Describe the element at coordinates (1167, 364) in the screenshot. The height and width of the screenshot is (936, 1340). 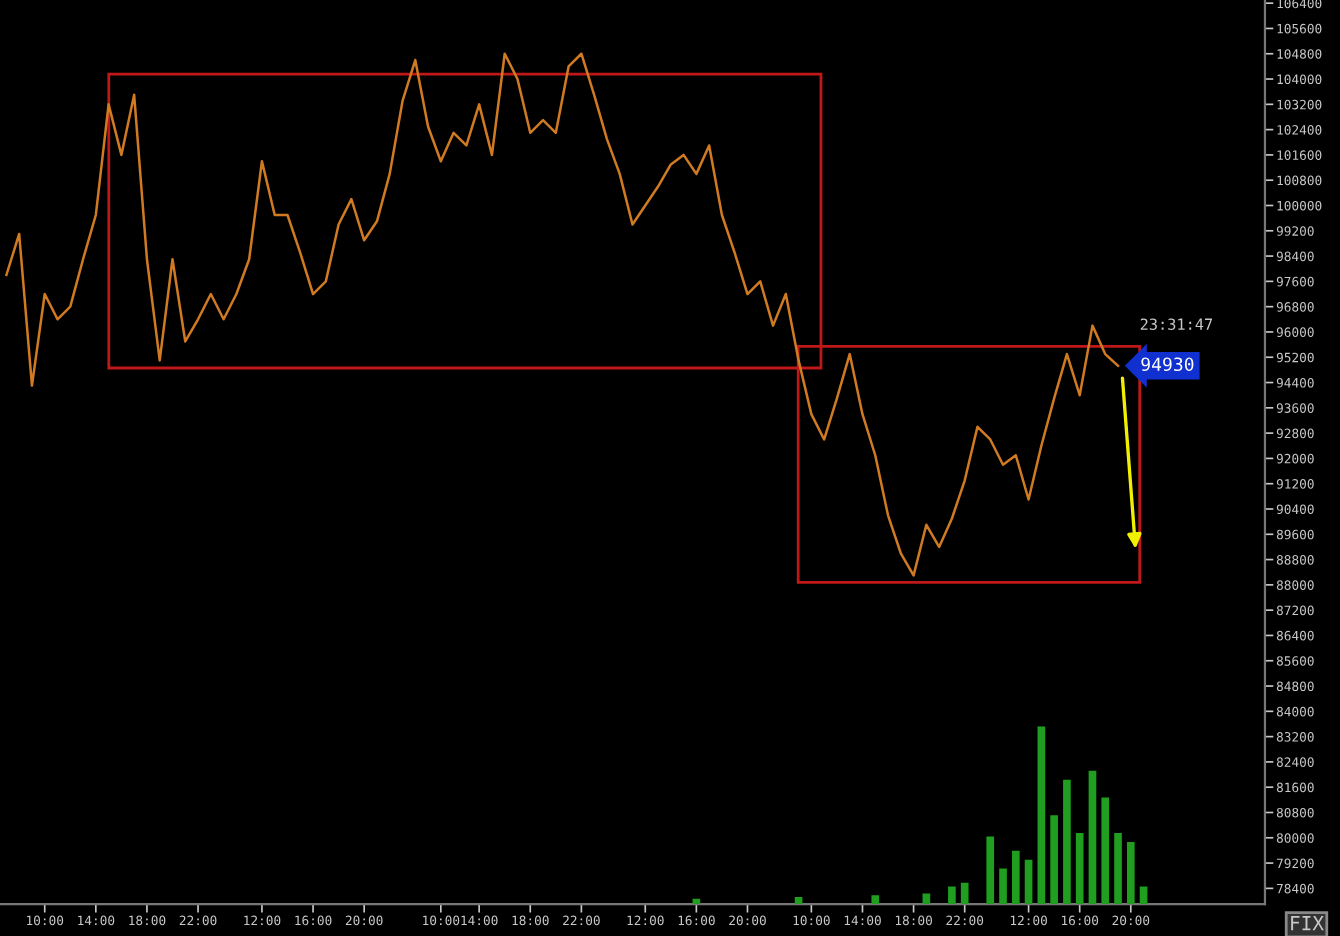
I see `annotation: 94930` at that location.